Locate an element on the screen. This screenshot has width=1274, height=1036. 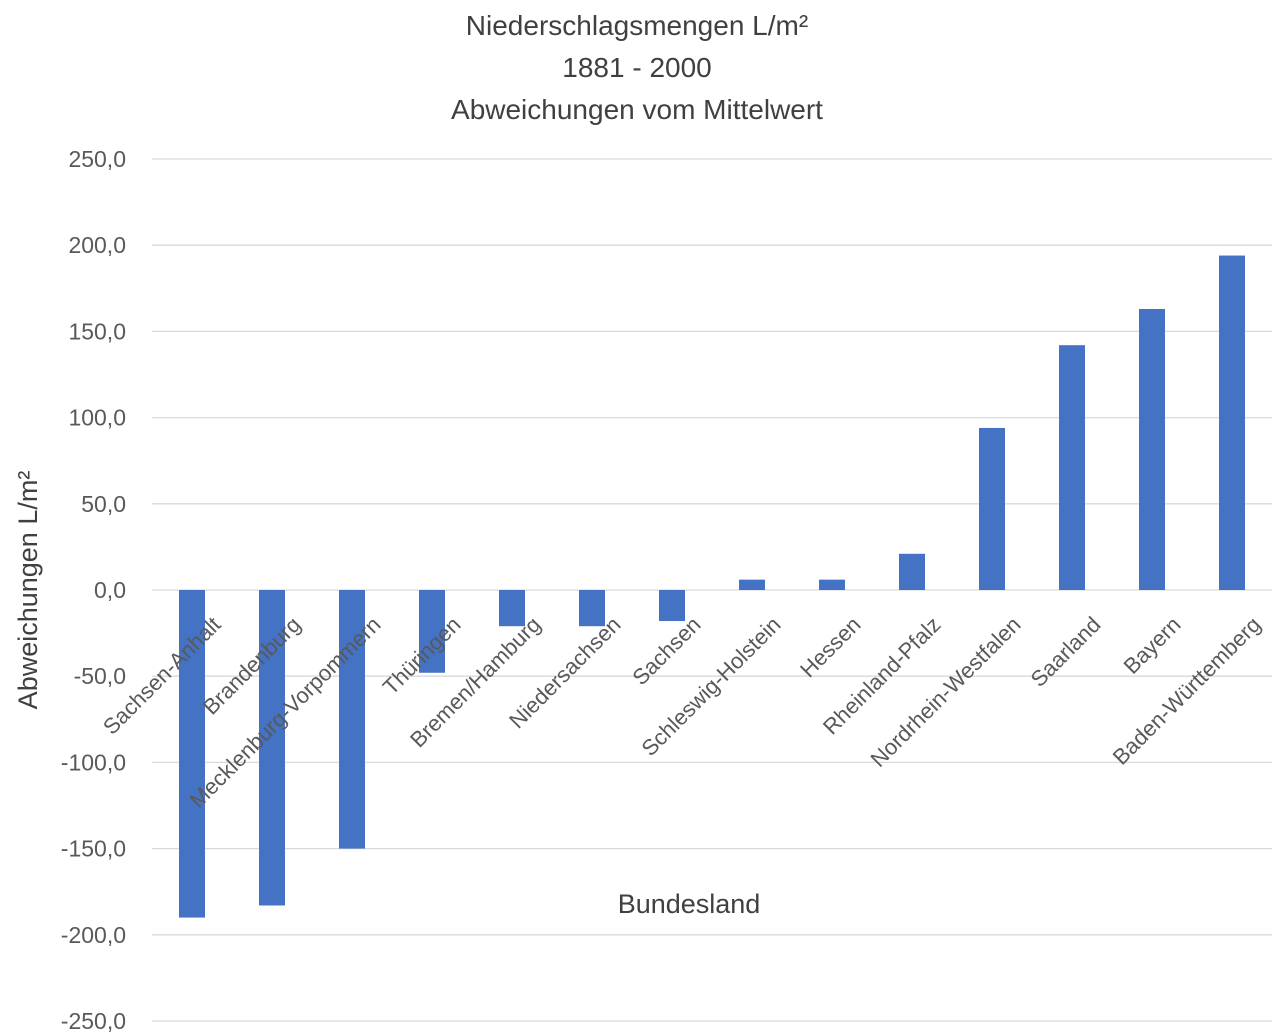
bar-brandenburg is located at coordinates (272, 748).